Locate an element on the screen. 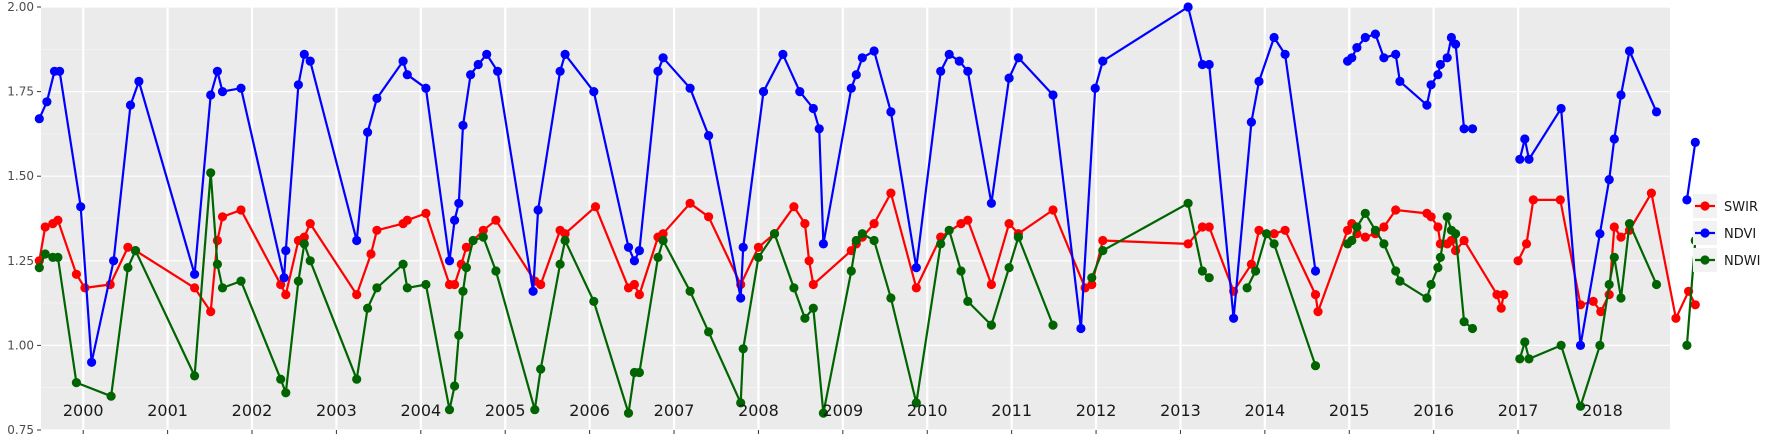  legend-key-point is located at coordinates (1705, 260).